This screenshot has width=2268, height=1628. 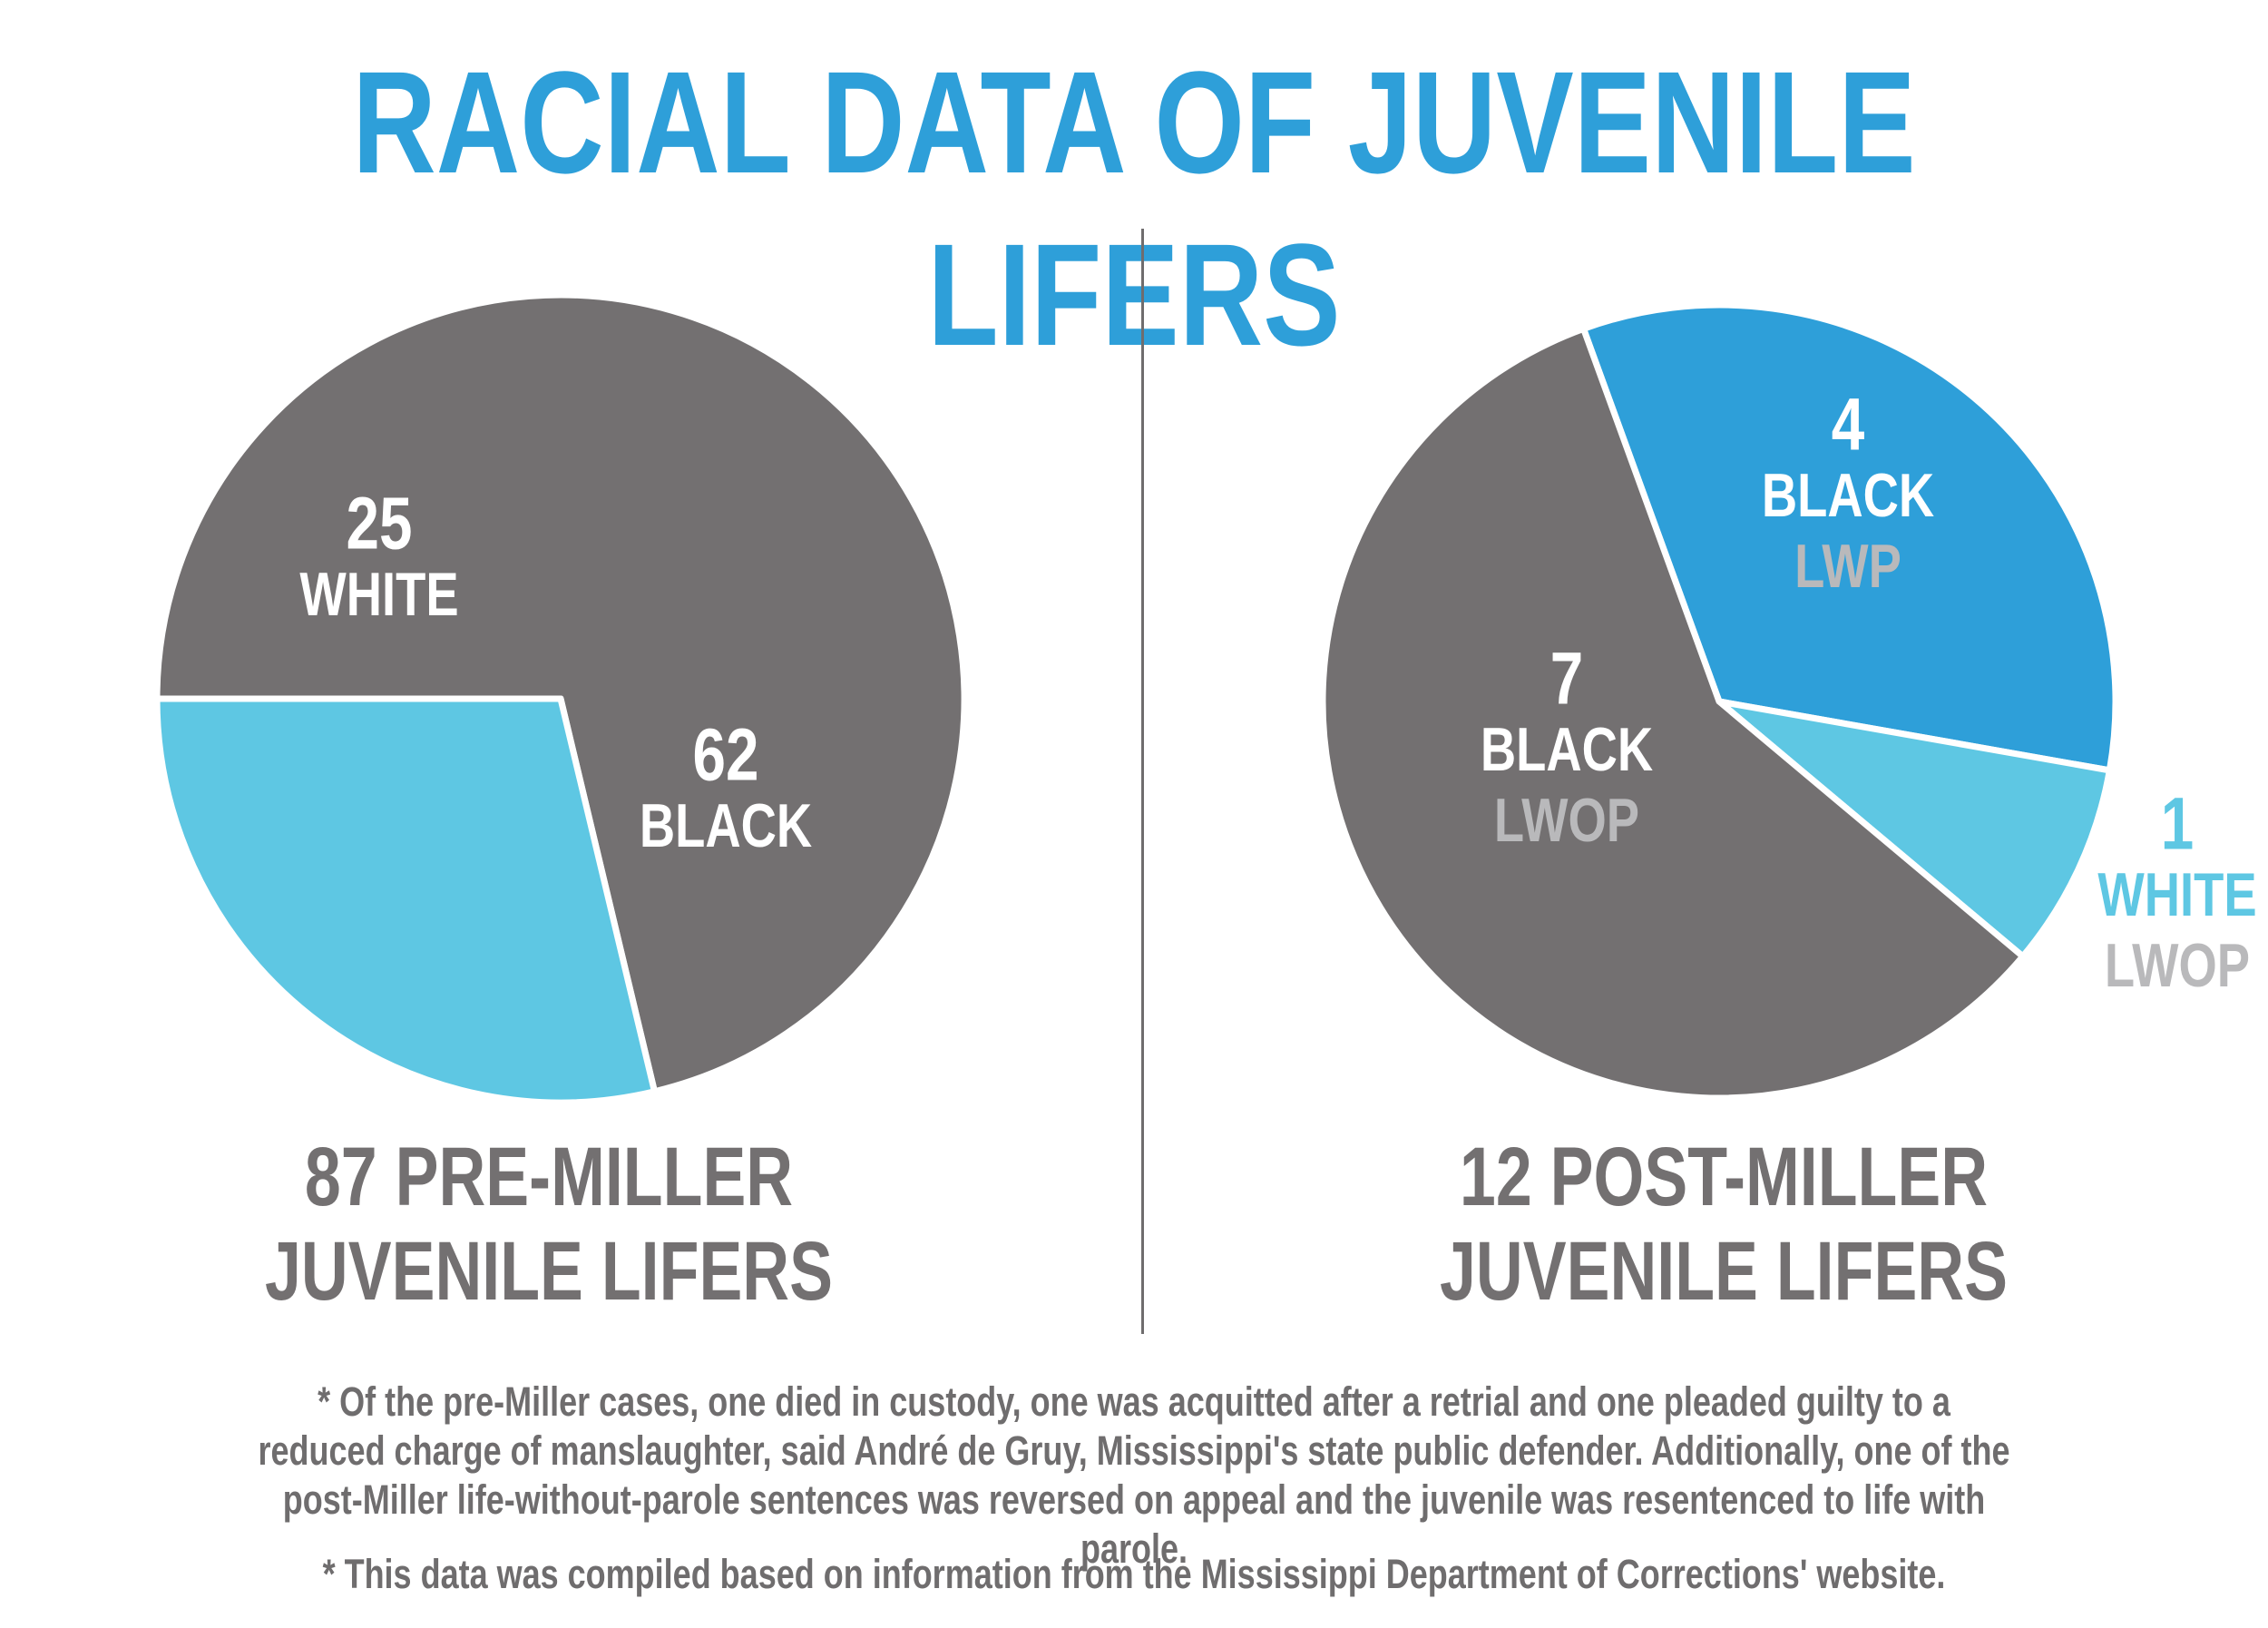 What do you see at coordinates (1143, 781) in the screenshot?
I see `divider` at bounding box center [1143, 781].